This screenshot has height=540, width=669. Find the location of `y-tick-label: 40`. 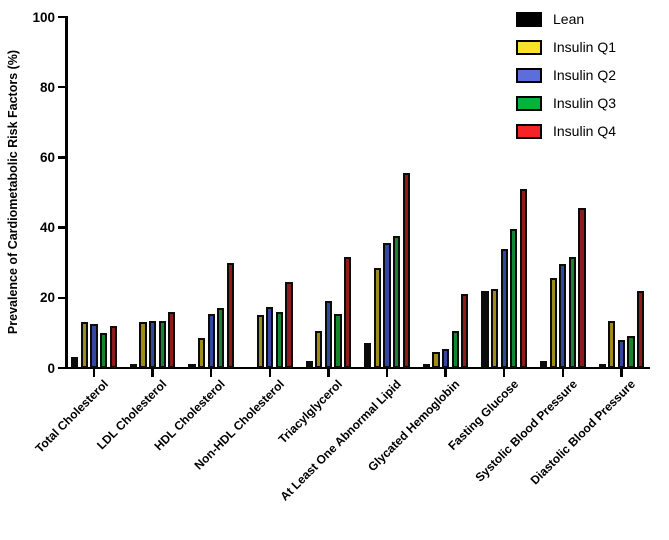

y-tick-label: 40 is located at coordinates (47, 228).